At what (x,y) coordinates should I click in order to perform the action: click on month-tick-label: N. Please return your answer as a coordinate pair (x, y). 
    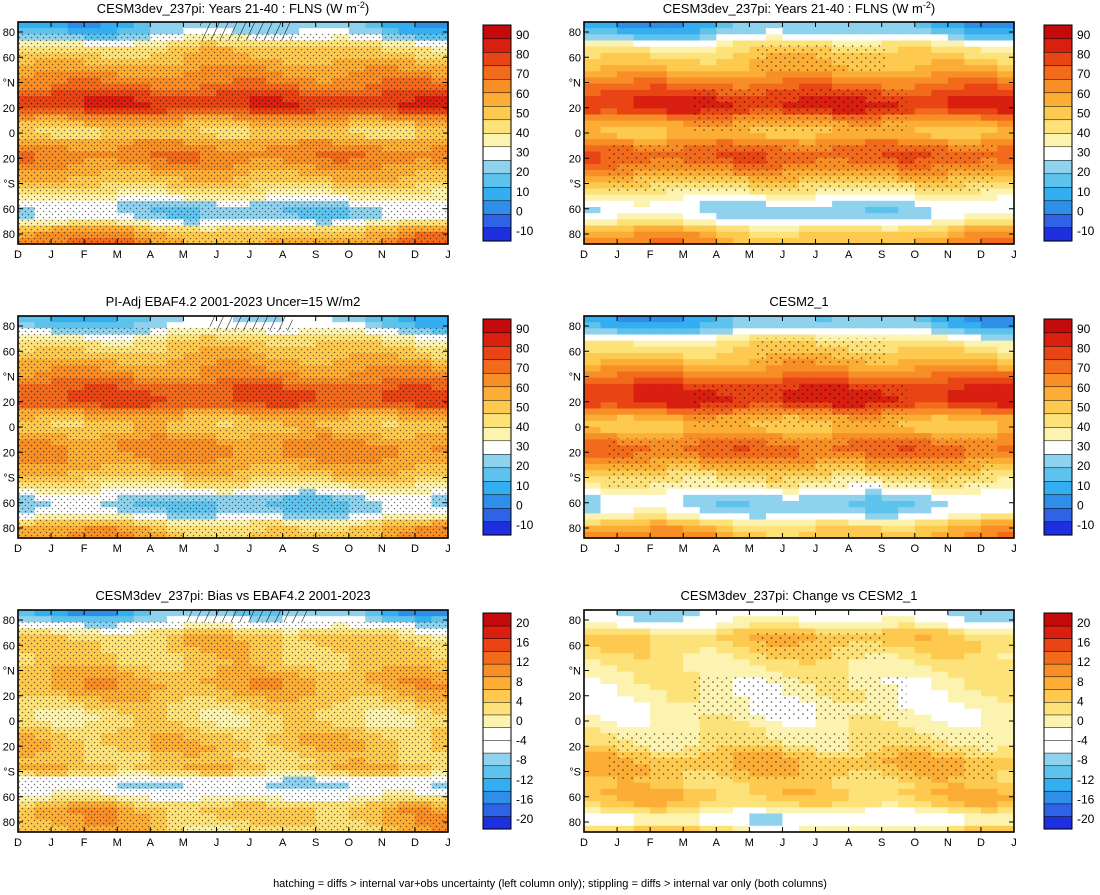
    Looking at the image, I should click on (382, 255).